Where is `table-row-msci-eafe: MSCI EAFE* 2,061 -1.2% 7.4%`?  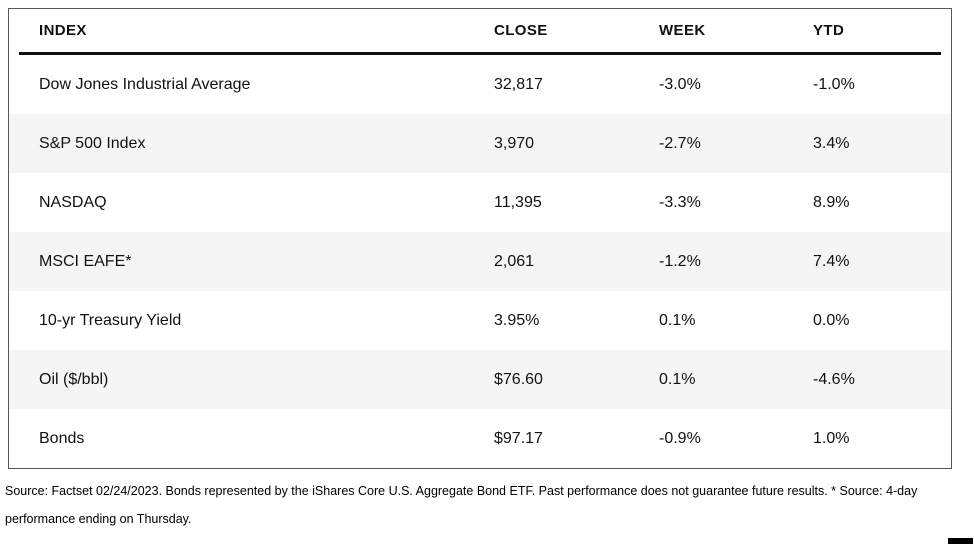
table-row-msci-eafe: MSCI EAFE* 2,061 -1.2% 7.4% is located at coordinates (480, 261).